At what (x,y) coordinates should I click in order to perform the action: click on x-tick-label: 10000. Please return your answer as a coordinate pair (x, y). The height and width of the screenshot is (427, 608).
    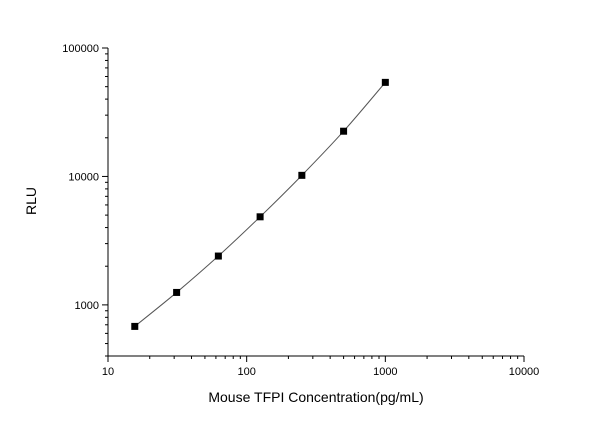
    Looking at the image, I should click on (524, 372).